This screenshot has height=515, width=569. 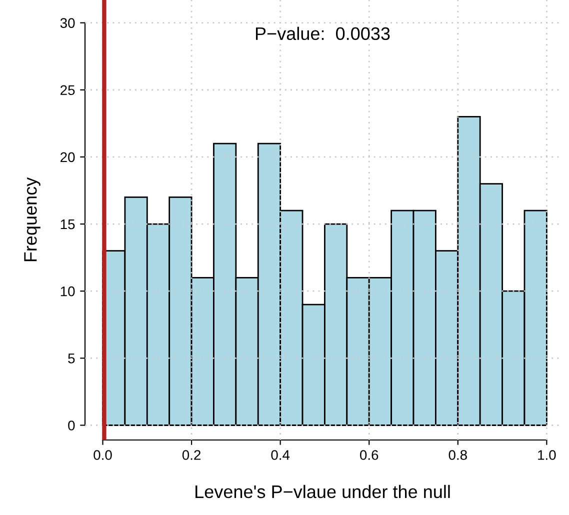 I want to click on x-tick-label: 0.2, so click(x=191, y=455).